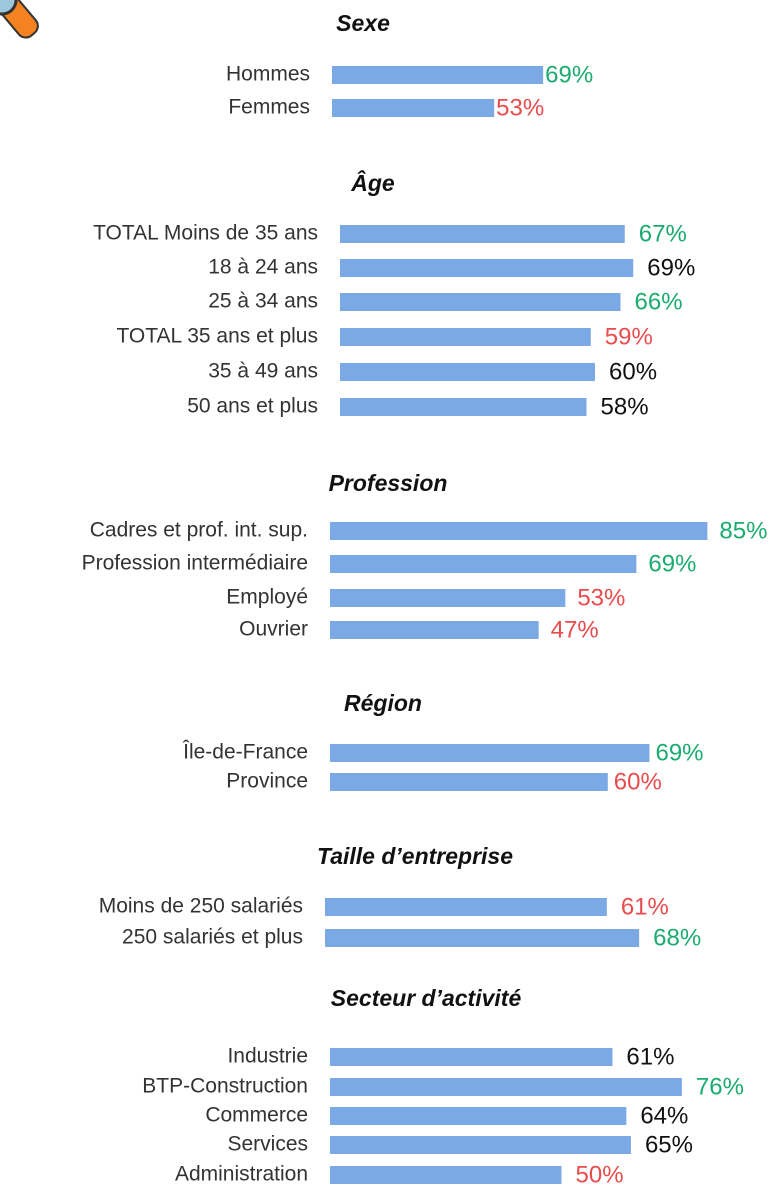 The image size is (784, 1188). Describe the element at coordinates (212, 937) in the screenshot. I see `category-label: 250 salariés et plus` at that location.